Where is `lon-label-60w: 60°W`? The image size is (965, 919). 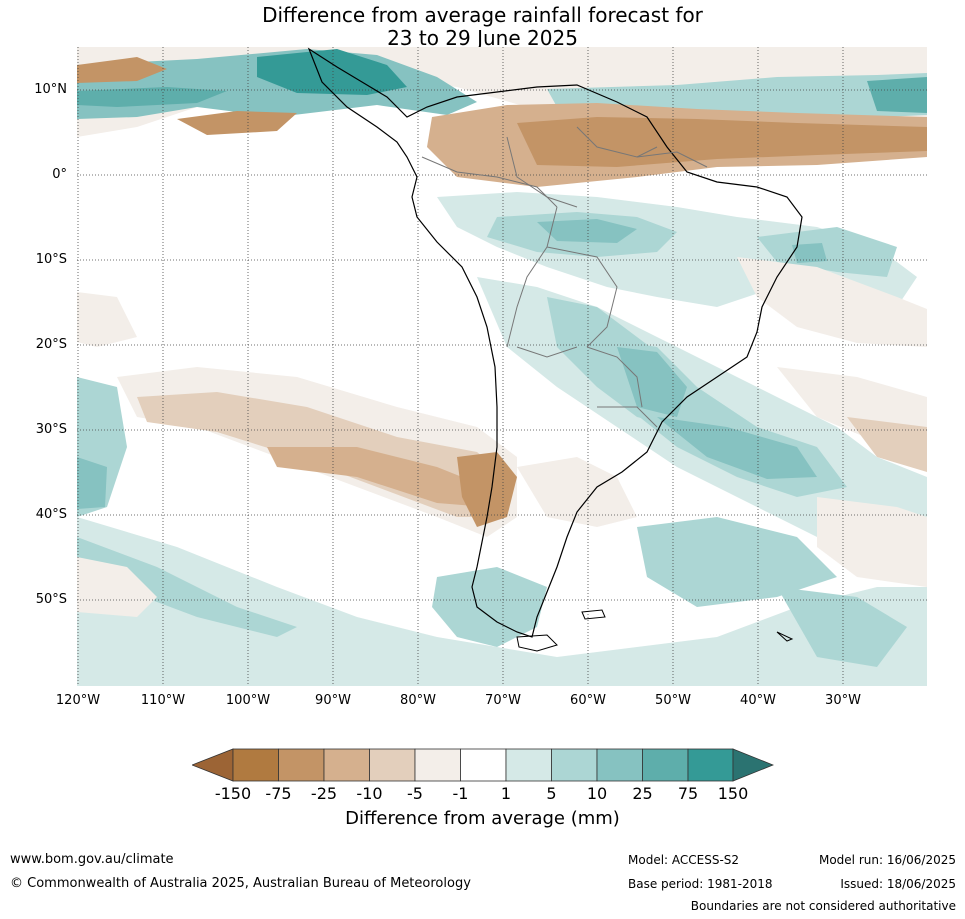
lon-label-60w: 60°W is located at coordinates (588, 700).